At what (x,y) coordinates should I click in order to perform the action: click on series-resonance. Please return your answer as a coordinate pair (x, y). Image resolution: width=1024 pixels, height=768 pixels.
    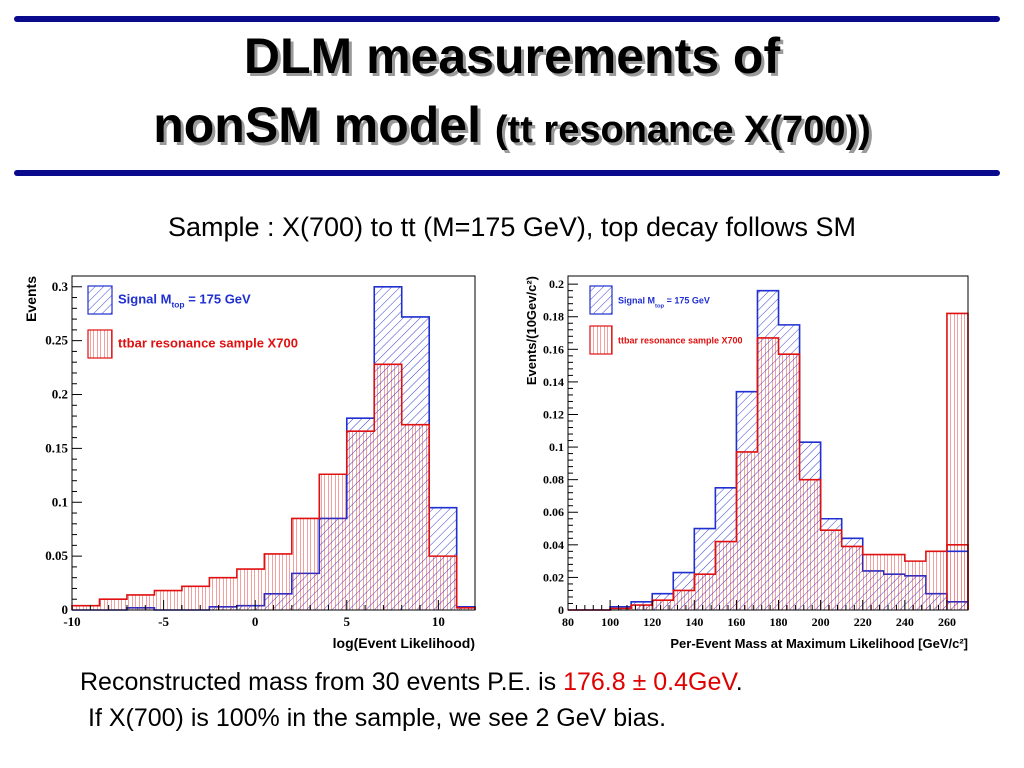
    Looking at the image, I should click on (273, 486).